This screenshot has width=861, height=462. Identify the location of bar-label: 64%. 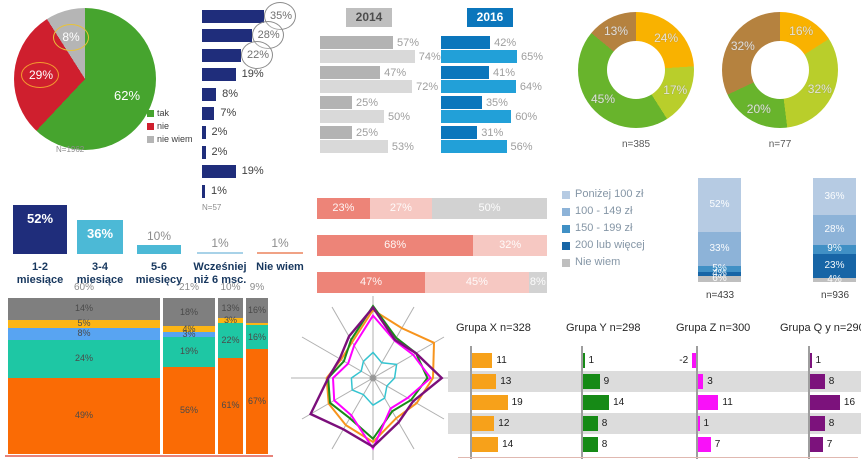
(530, 87).